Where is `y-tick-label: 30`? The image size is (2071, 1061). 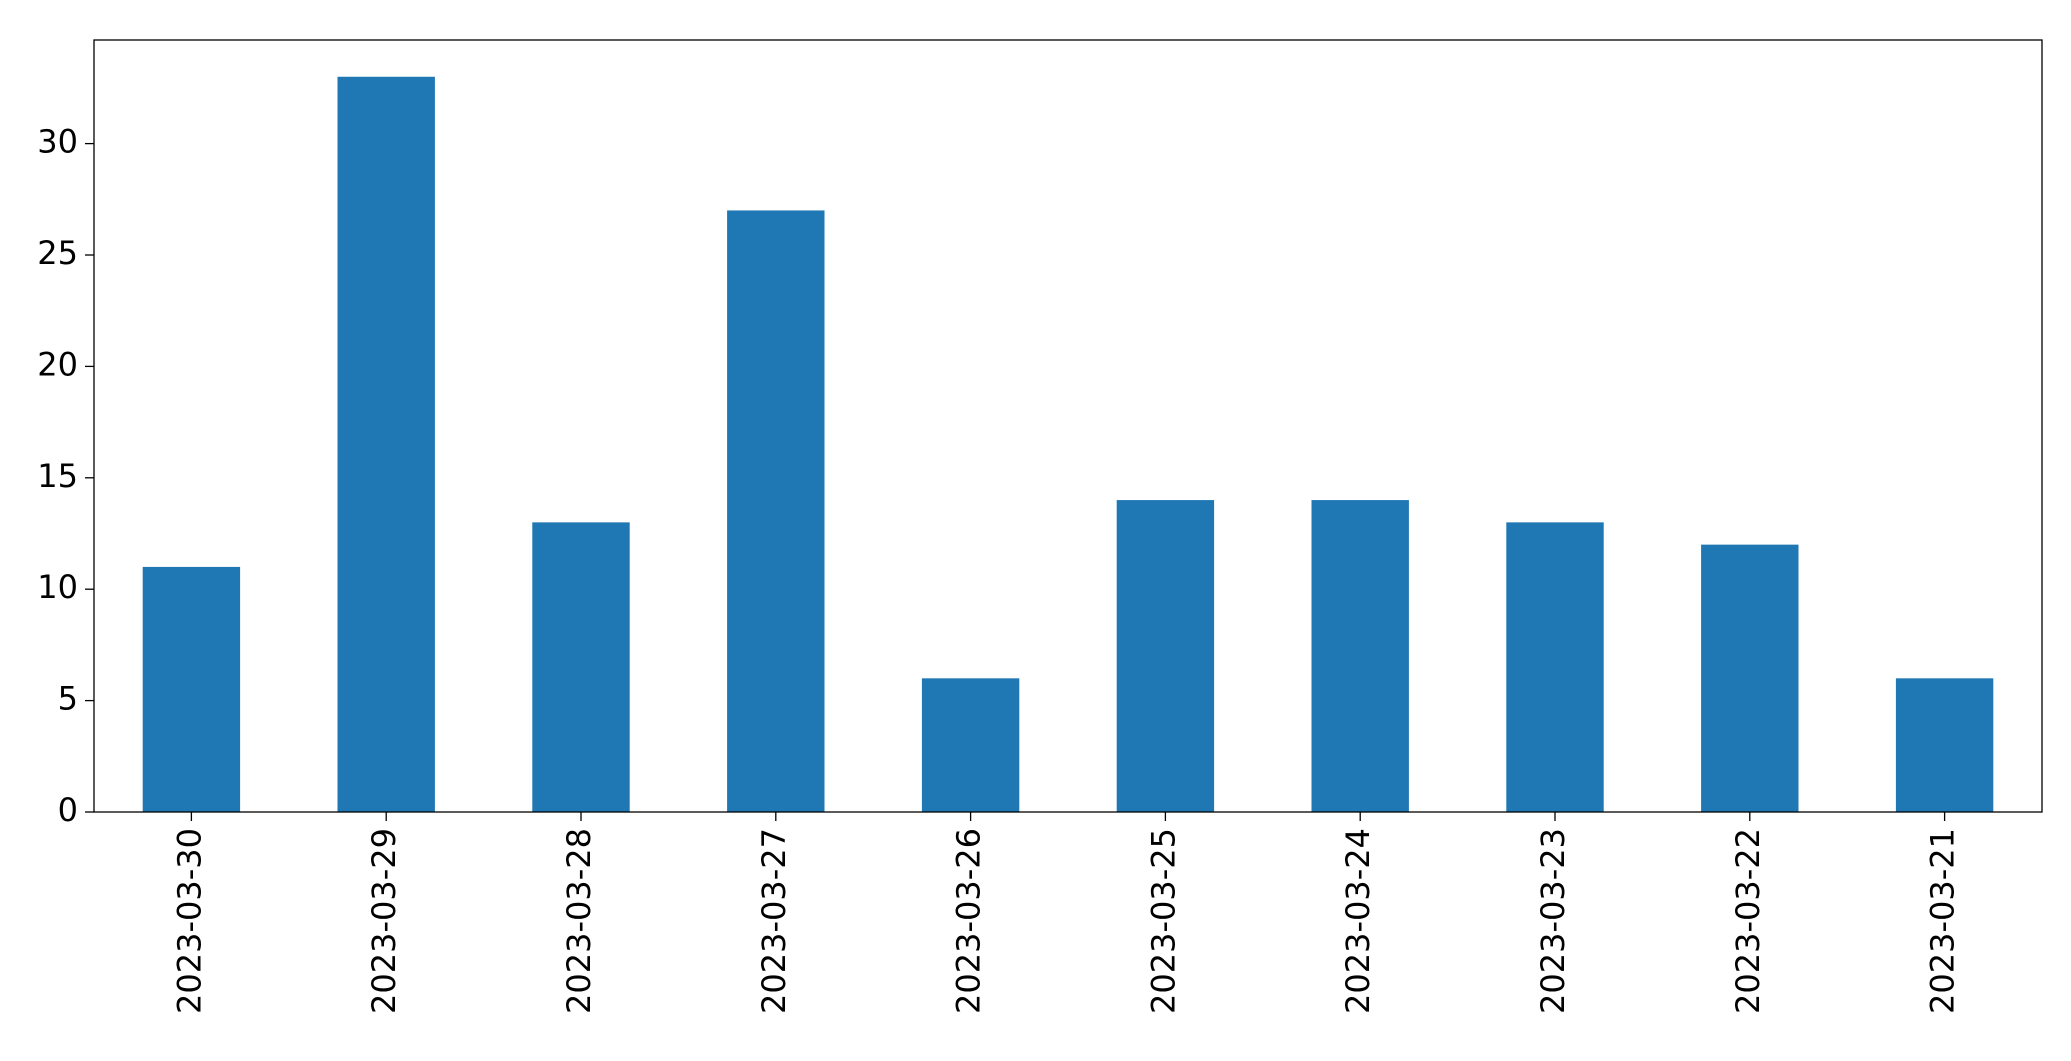 y-tick-label: 30 is located at coordinates (57, 142).